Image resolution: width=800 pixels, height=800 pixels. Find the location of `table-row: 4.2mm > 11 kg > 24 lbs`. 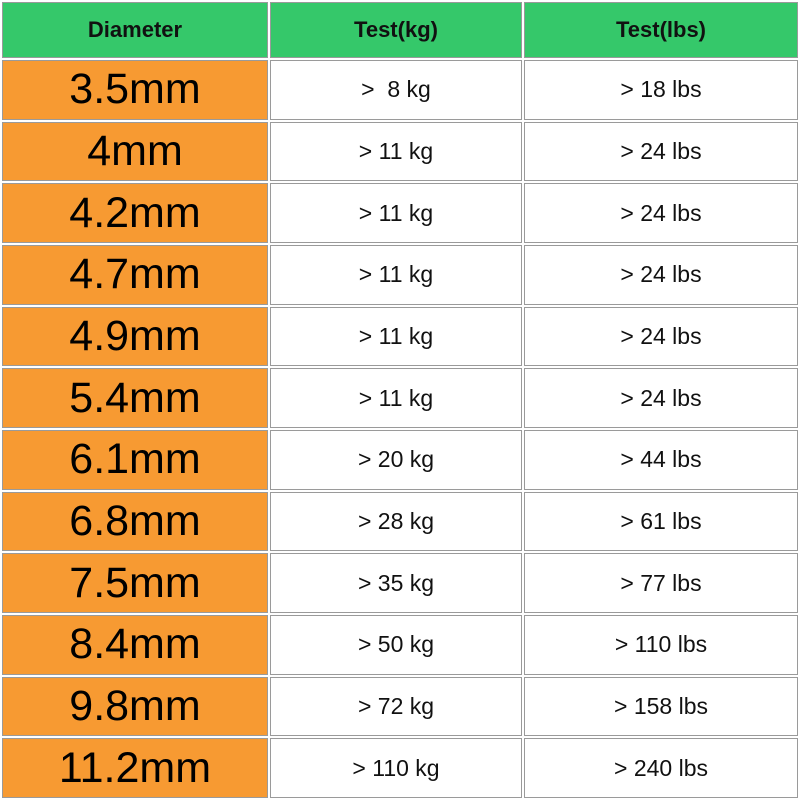

table-row: 4.2mm > 11 kg > 24 lbs is located at coordinates (400, 213).